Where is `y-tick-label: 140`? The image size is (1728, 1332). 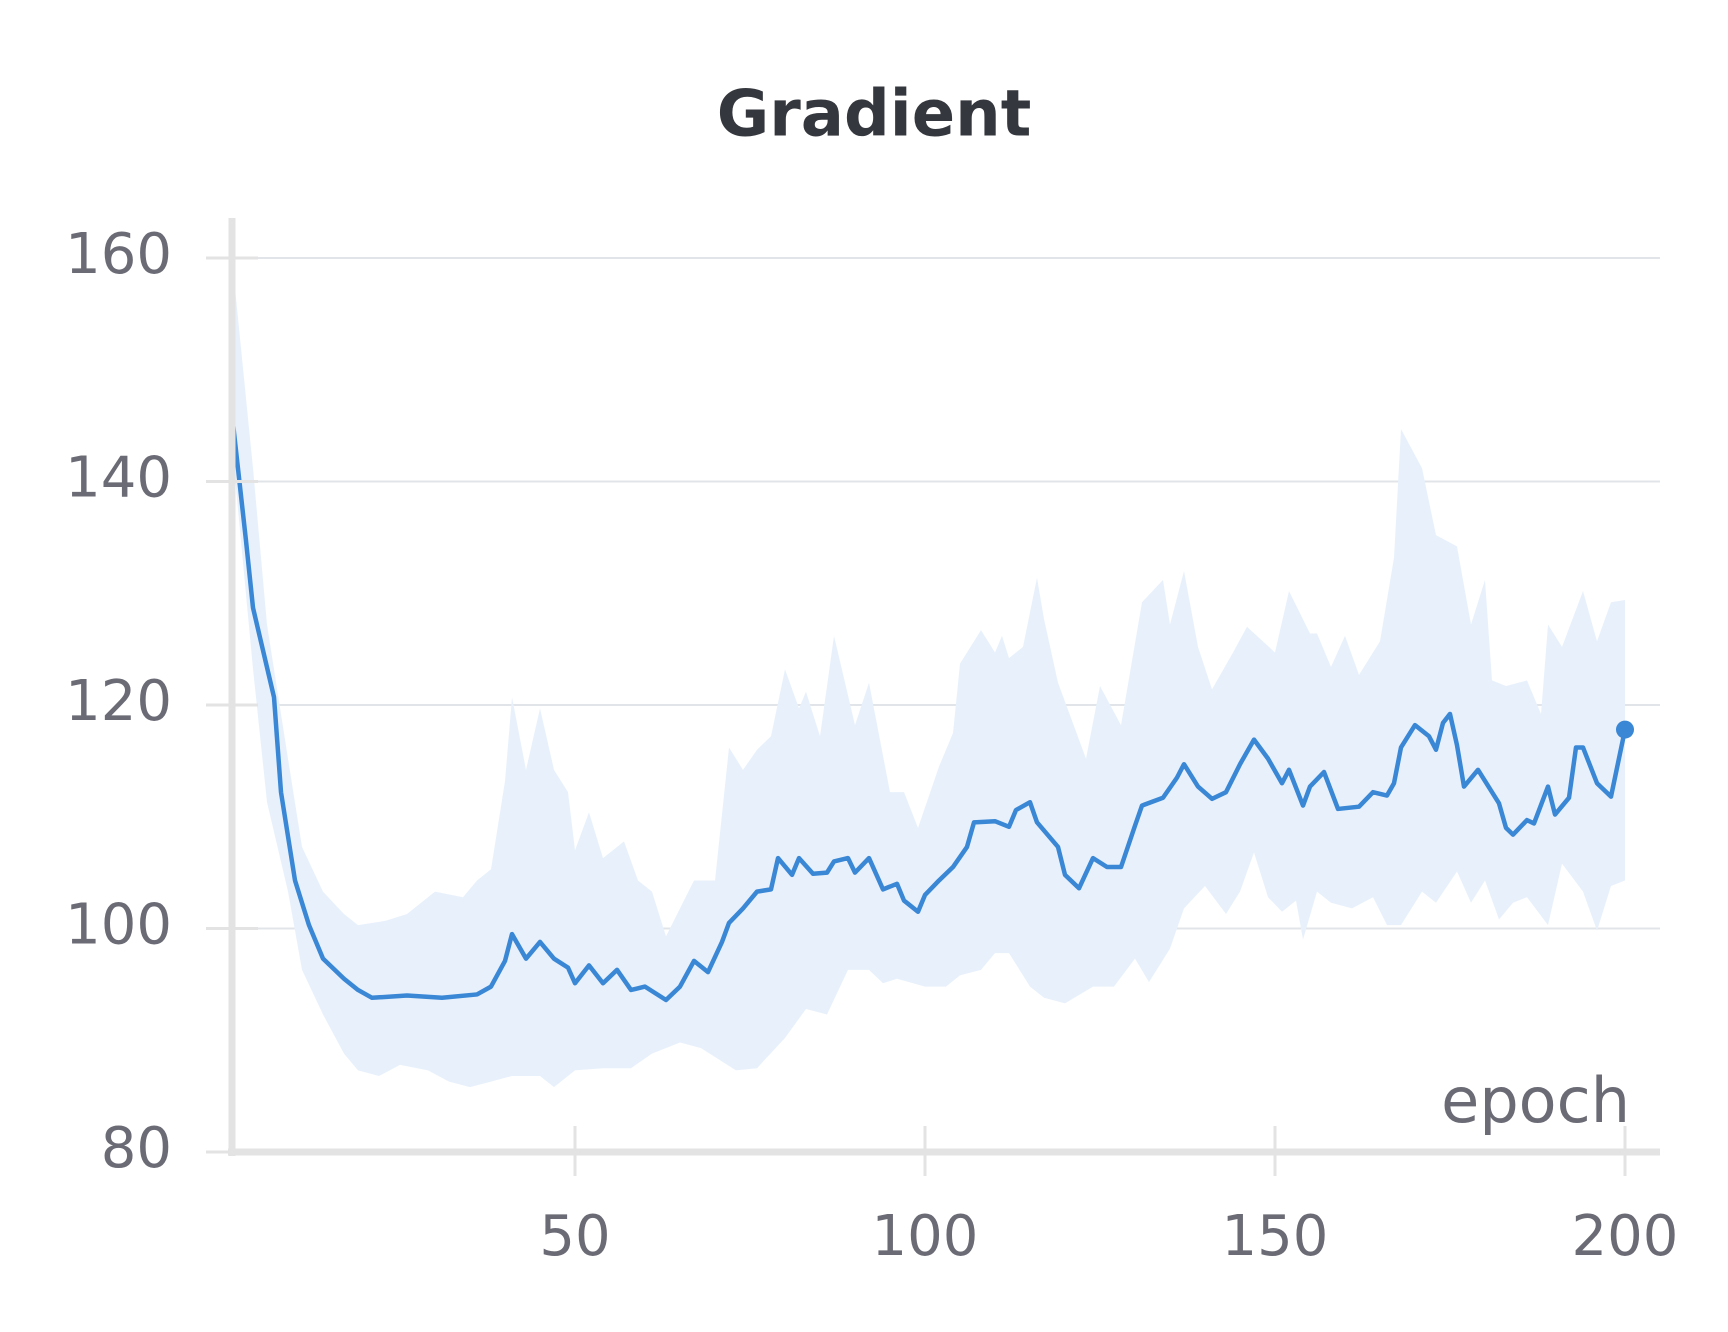
y-tick-label: 140 is located at coordinates (118, 478).